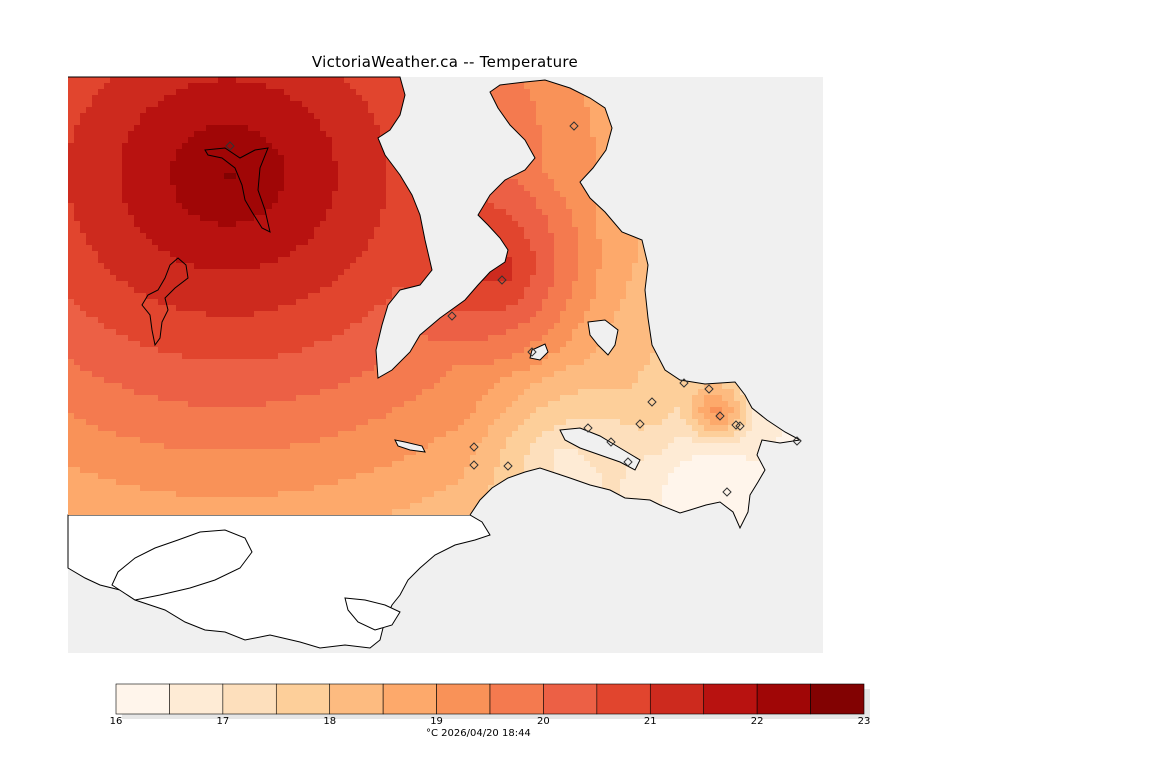 The height and width of the screenshot is (768, 1152). What do you see at coordinates (237, 190) in the screenshot?
I see `lake-north` at bounding box center [237, 190].